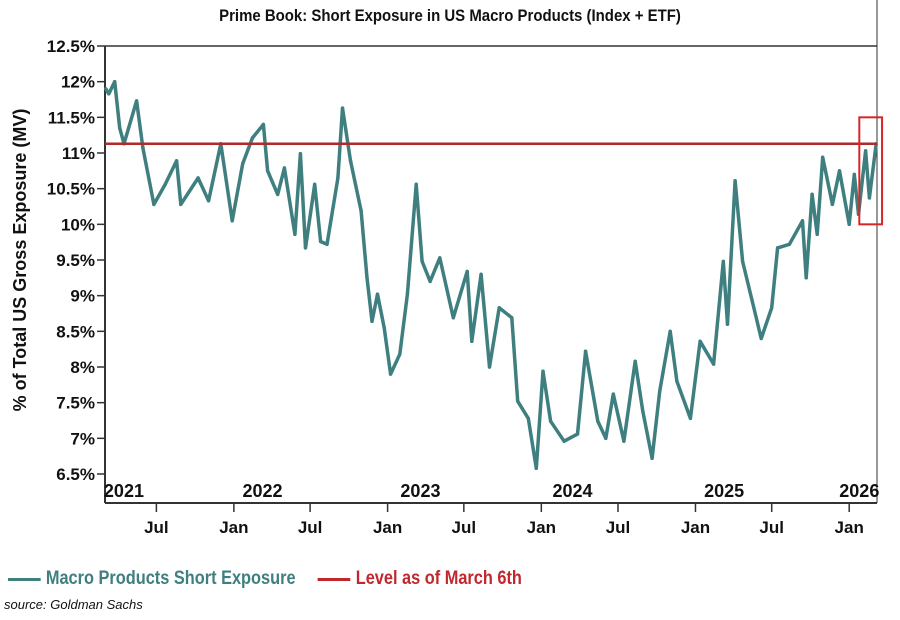 This screenshot has width=900, height=620. What do you see at coordinates (73, 604) in the screenshot?
I see `source-note: source: Goldman Sachs` at bounding box center [73, 604].